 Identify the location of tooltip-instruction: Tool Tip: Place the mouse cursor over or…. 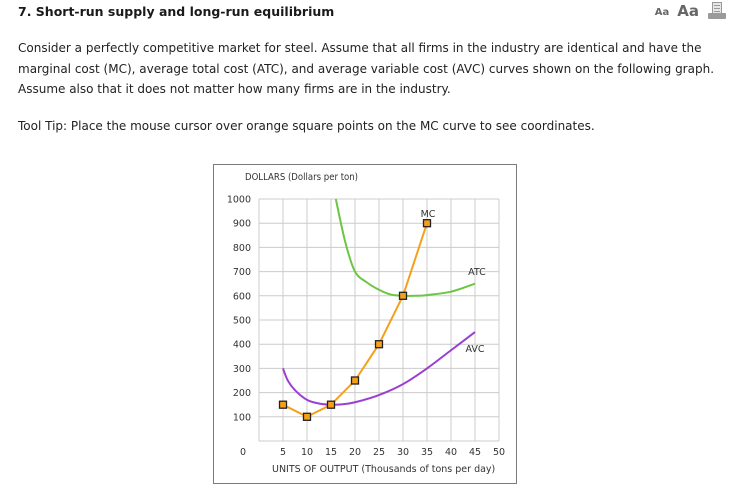
(306, 126).